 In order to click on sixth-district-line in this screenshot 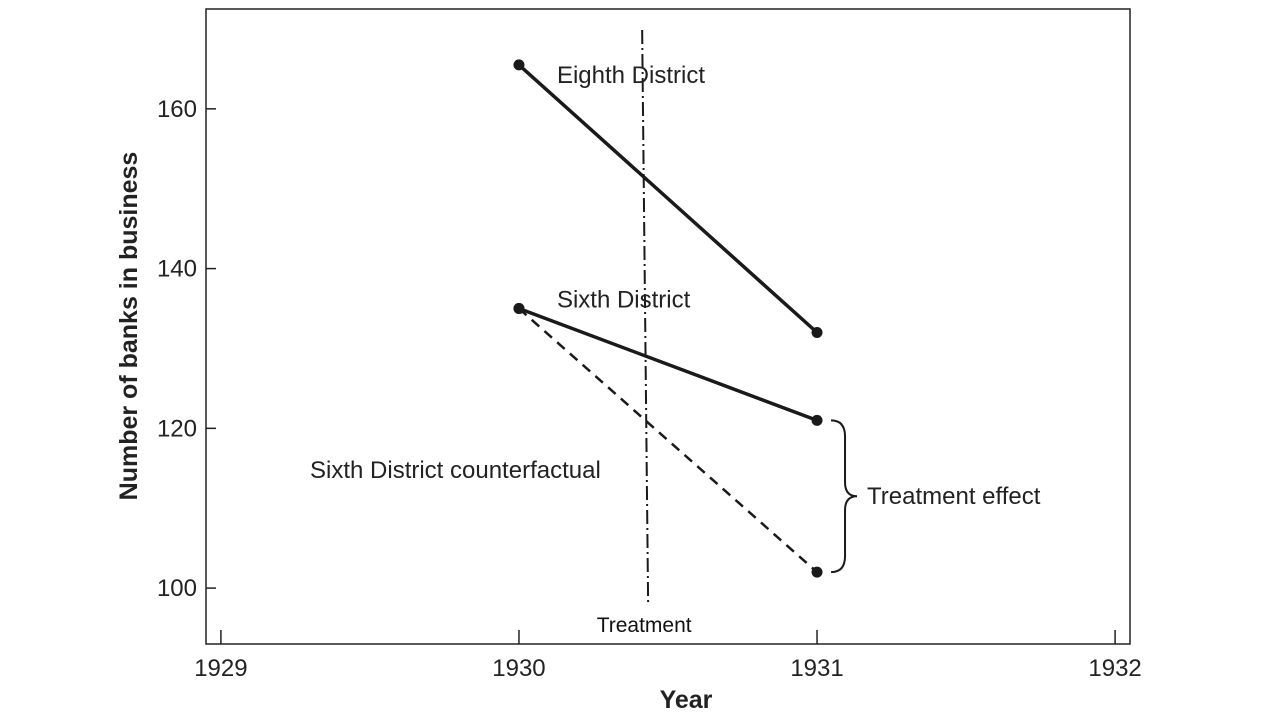, I will do `click(668, 364)`.